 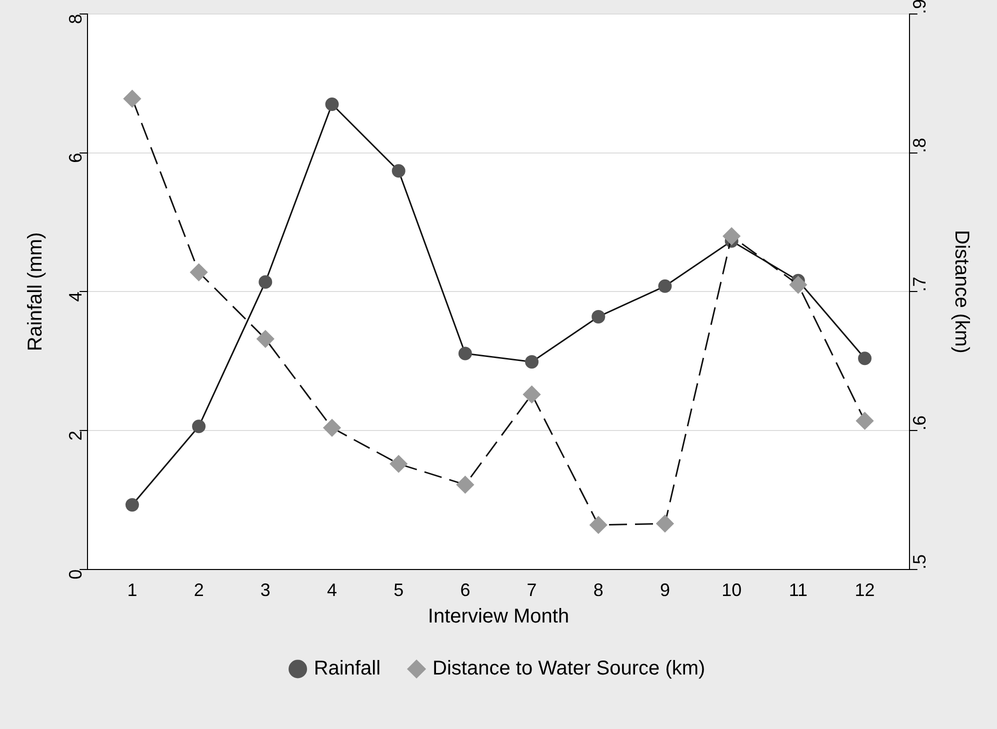 I want to click on y2-tick-label: .5, so click(x=919, y=562).